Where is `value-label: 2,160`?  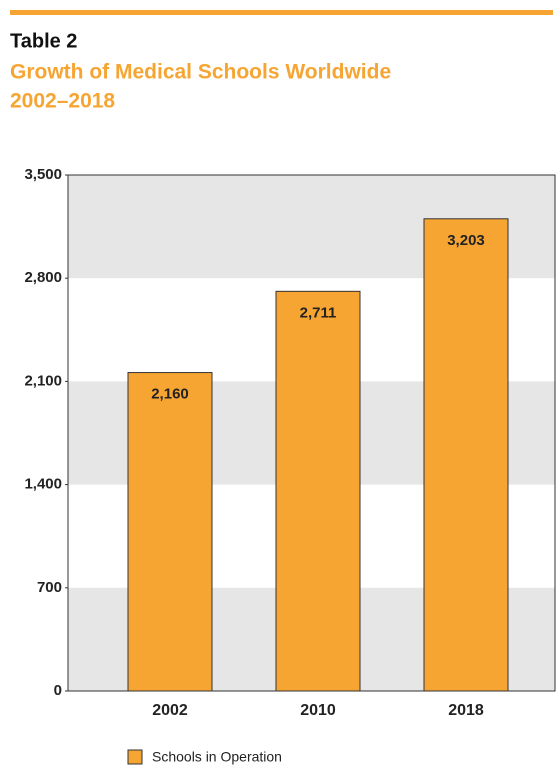
value-label: 2,160 is located at coordinates (170, 394).